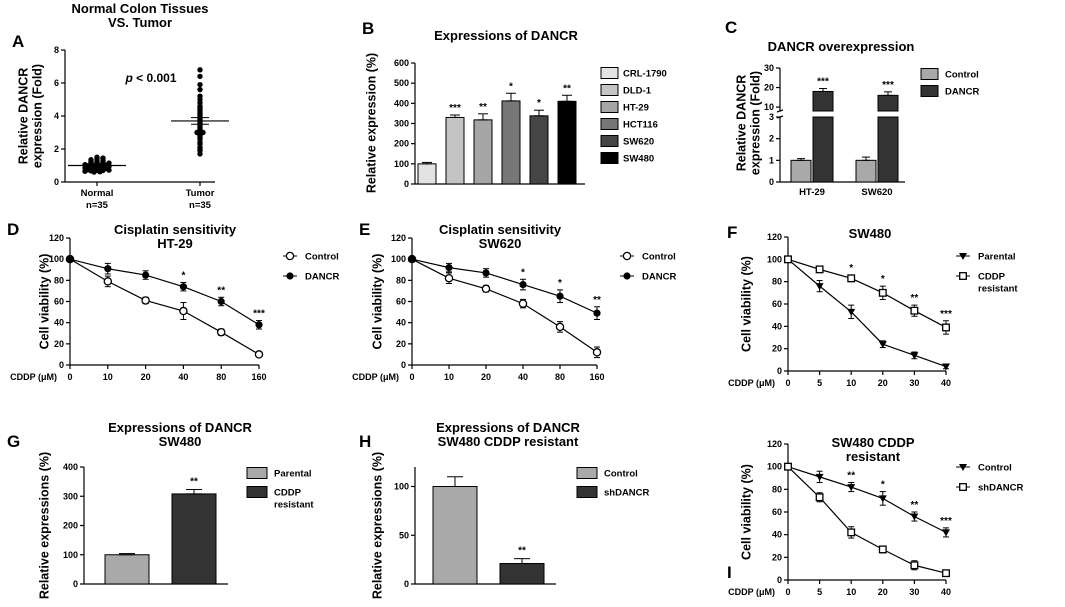  I want to click on x-tick-label: 160, so click(258, 377).